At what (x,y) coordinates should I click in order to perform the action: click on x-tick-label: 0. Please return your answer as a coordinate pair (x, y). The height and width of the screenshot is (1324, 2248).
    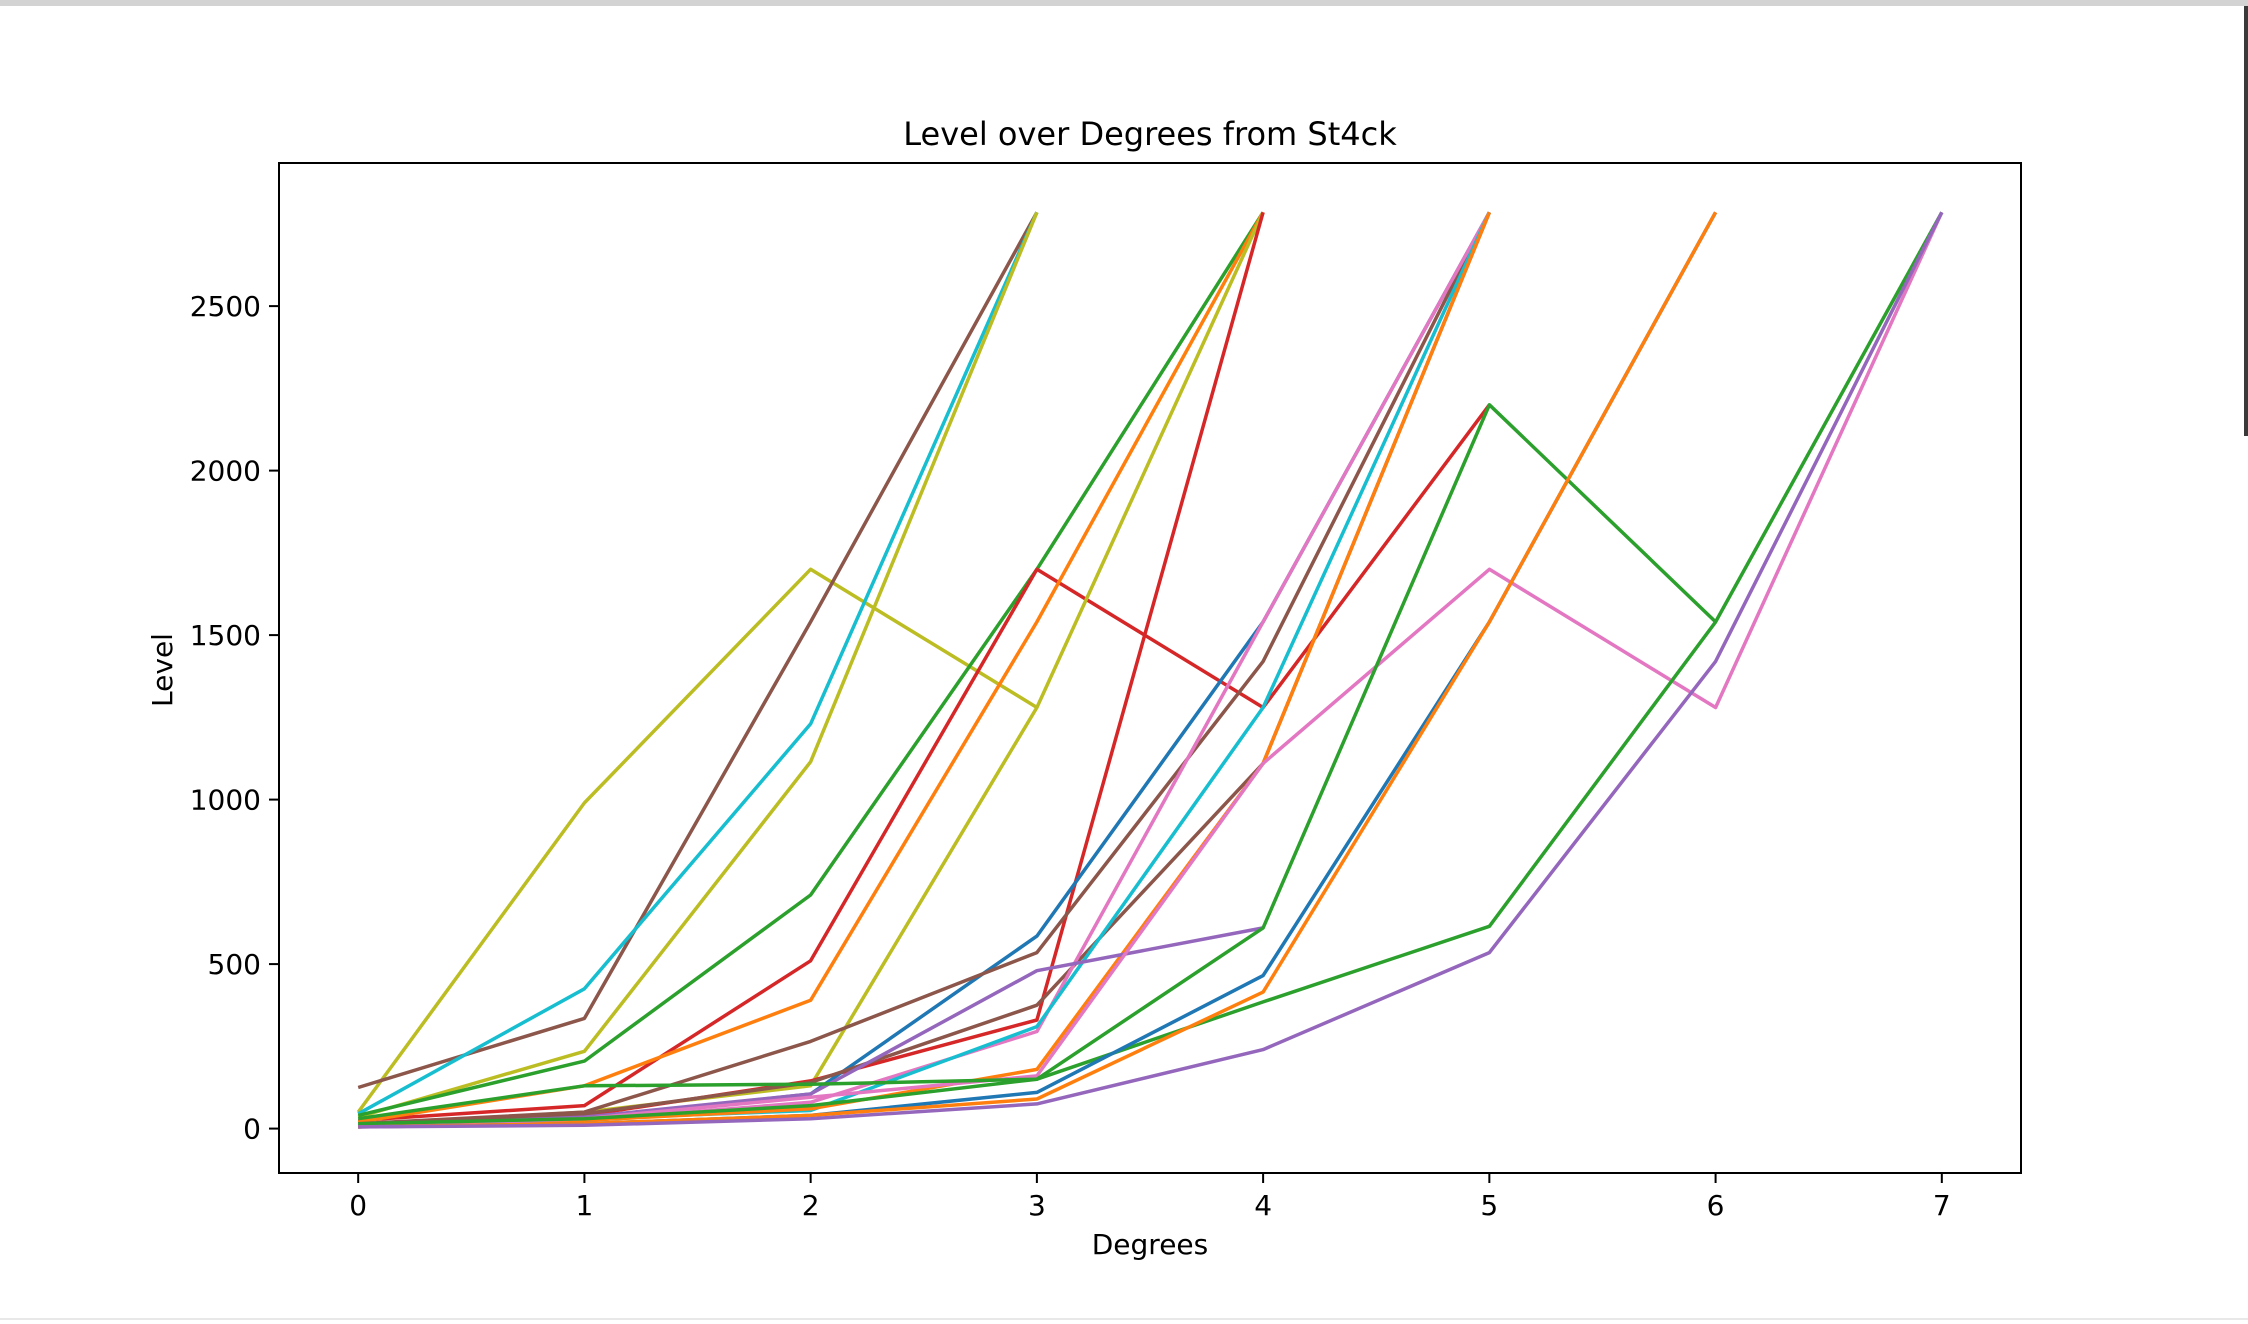
    Looking at the image, I should click on (358, 1205).